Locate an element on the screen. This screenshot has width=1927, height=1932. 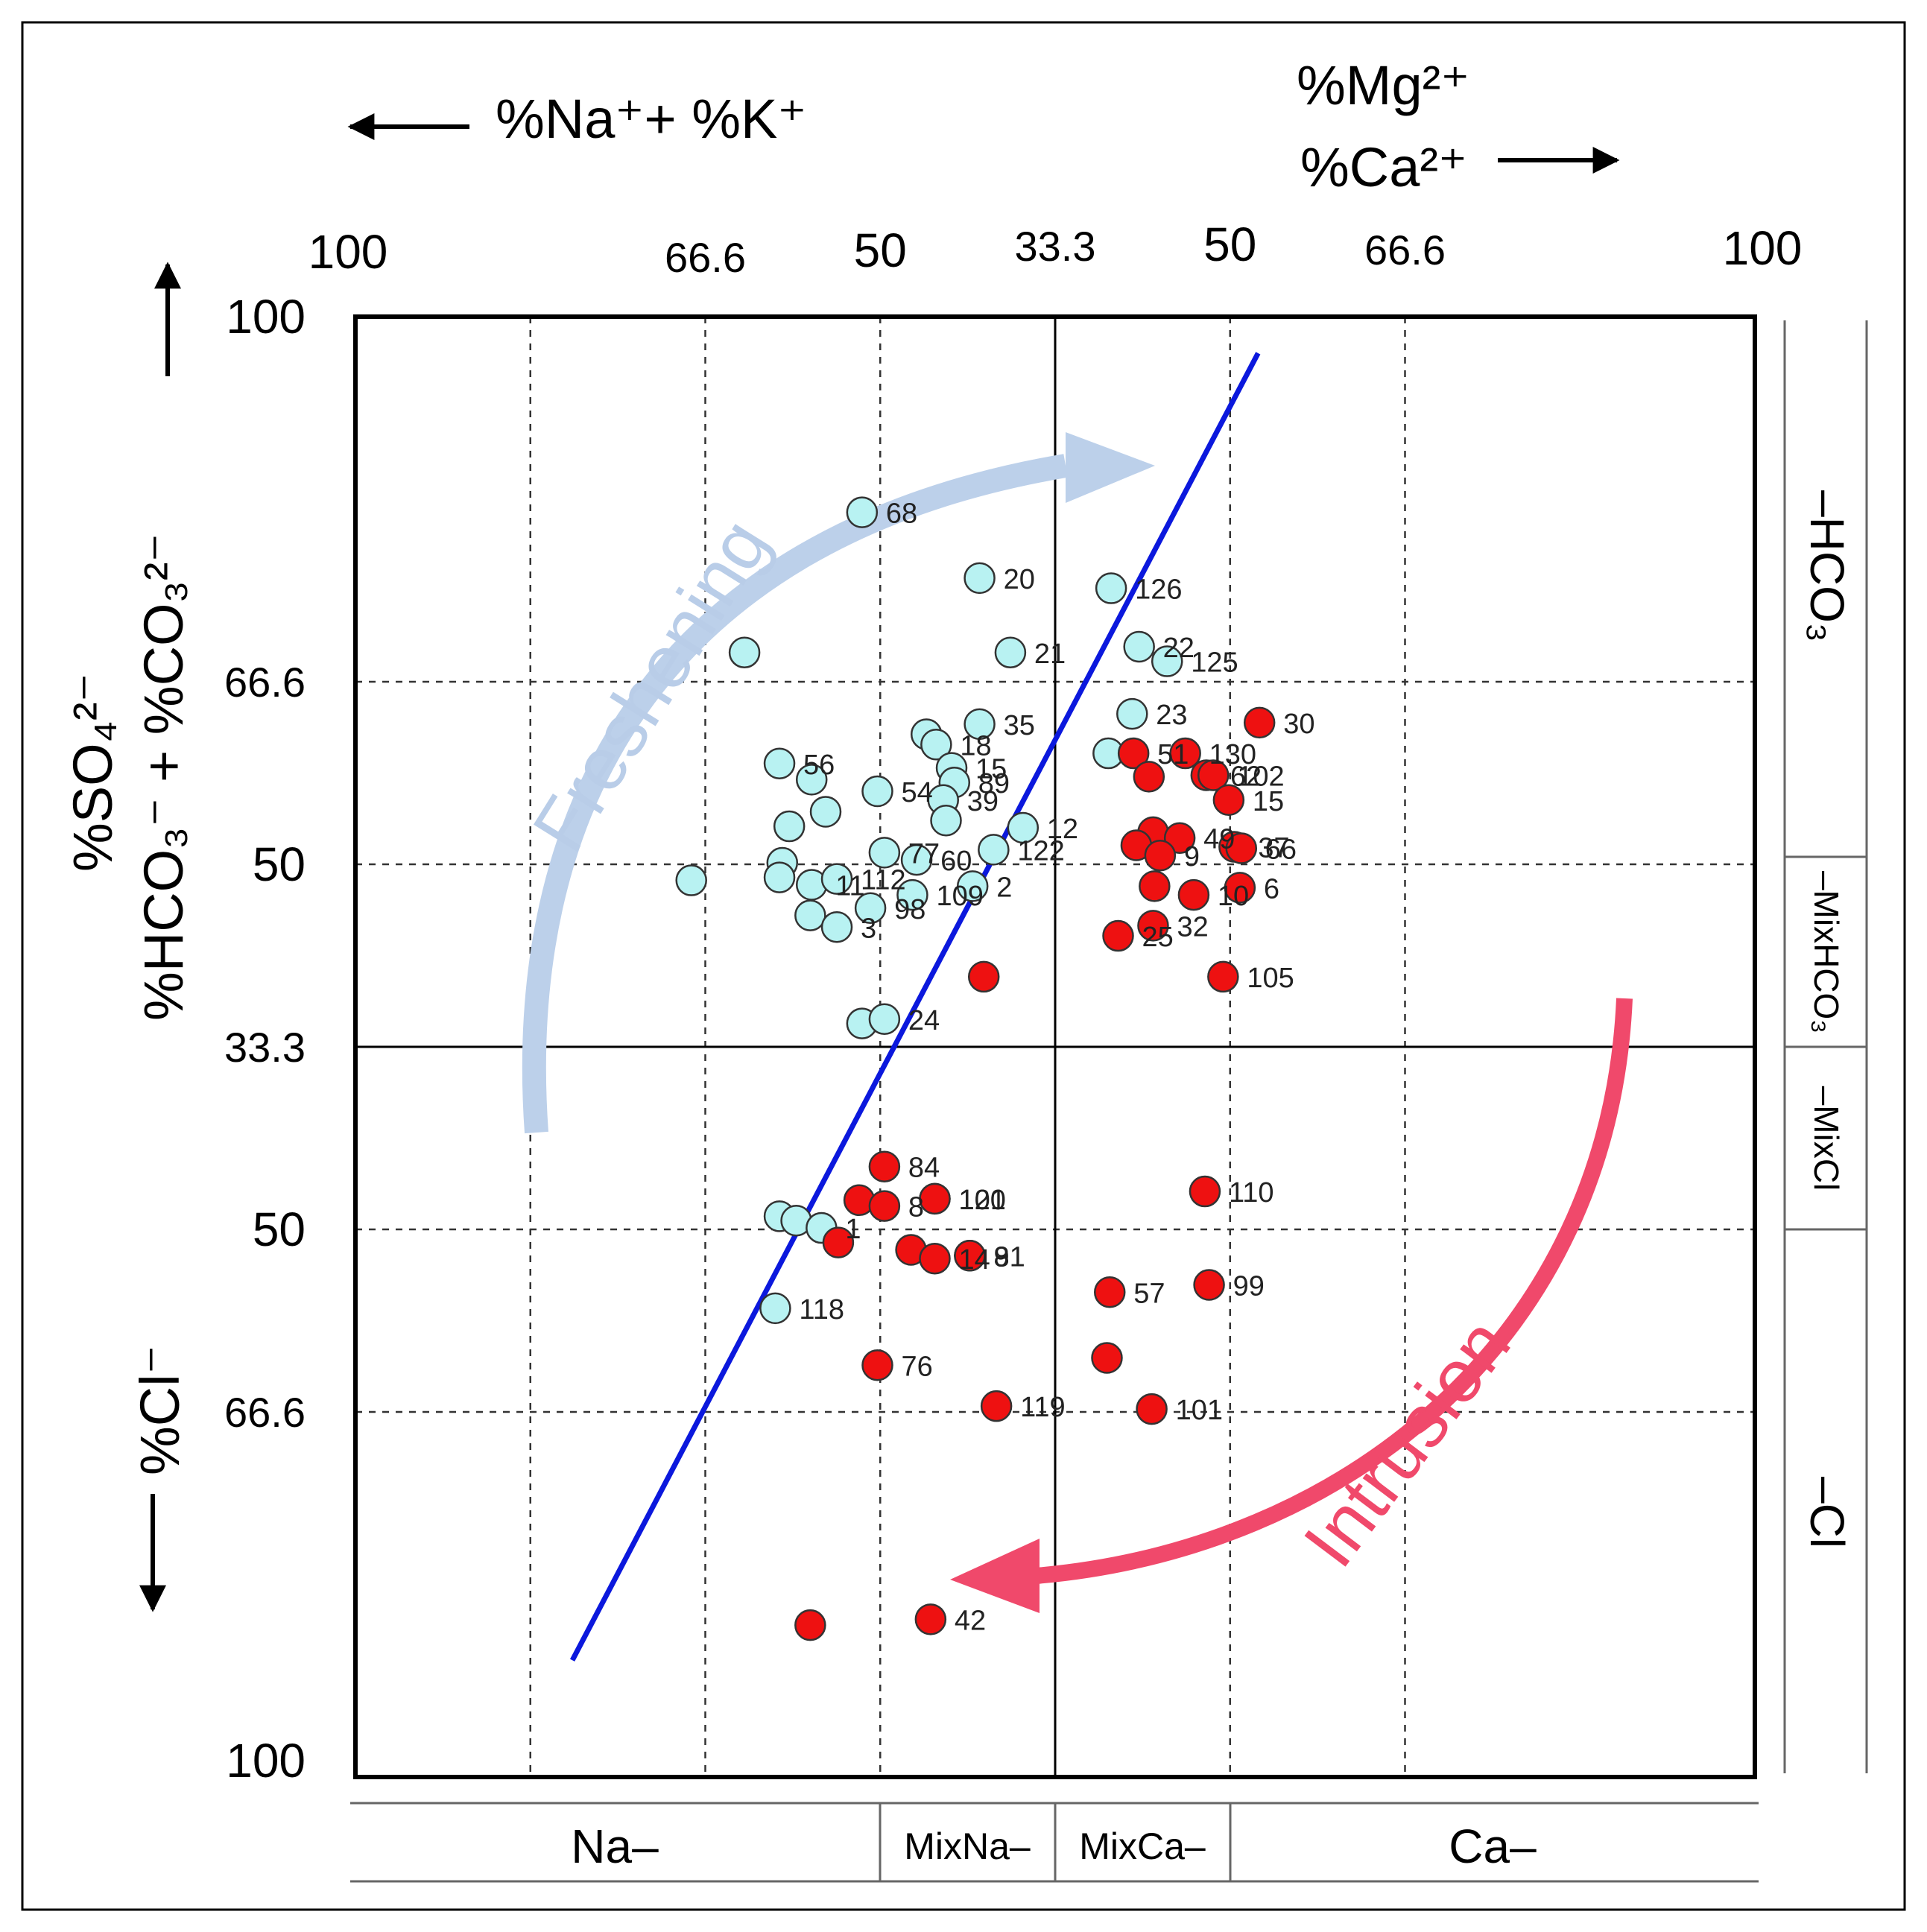
y-label-bicarbonate: %HCO₃⁻ + %CO₃²⁻ is located at coordinates (163, 777).